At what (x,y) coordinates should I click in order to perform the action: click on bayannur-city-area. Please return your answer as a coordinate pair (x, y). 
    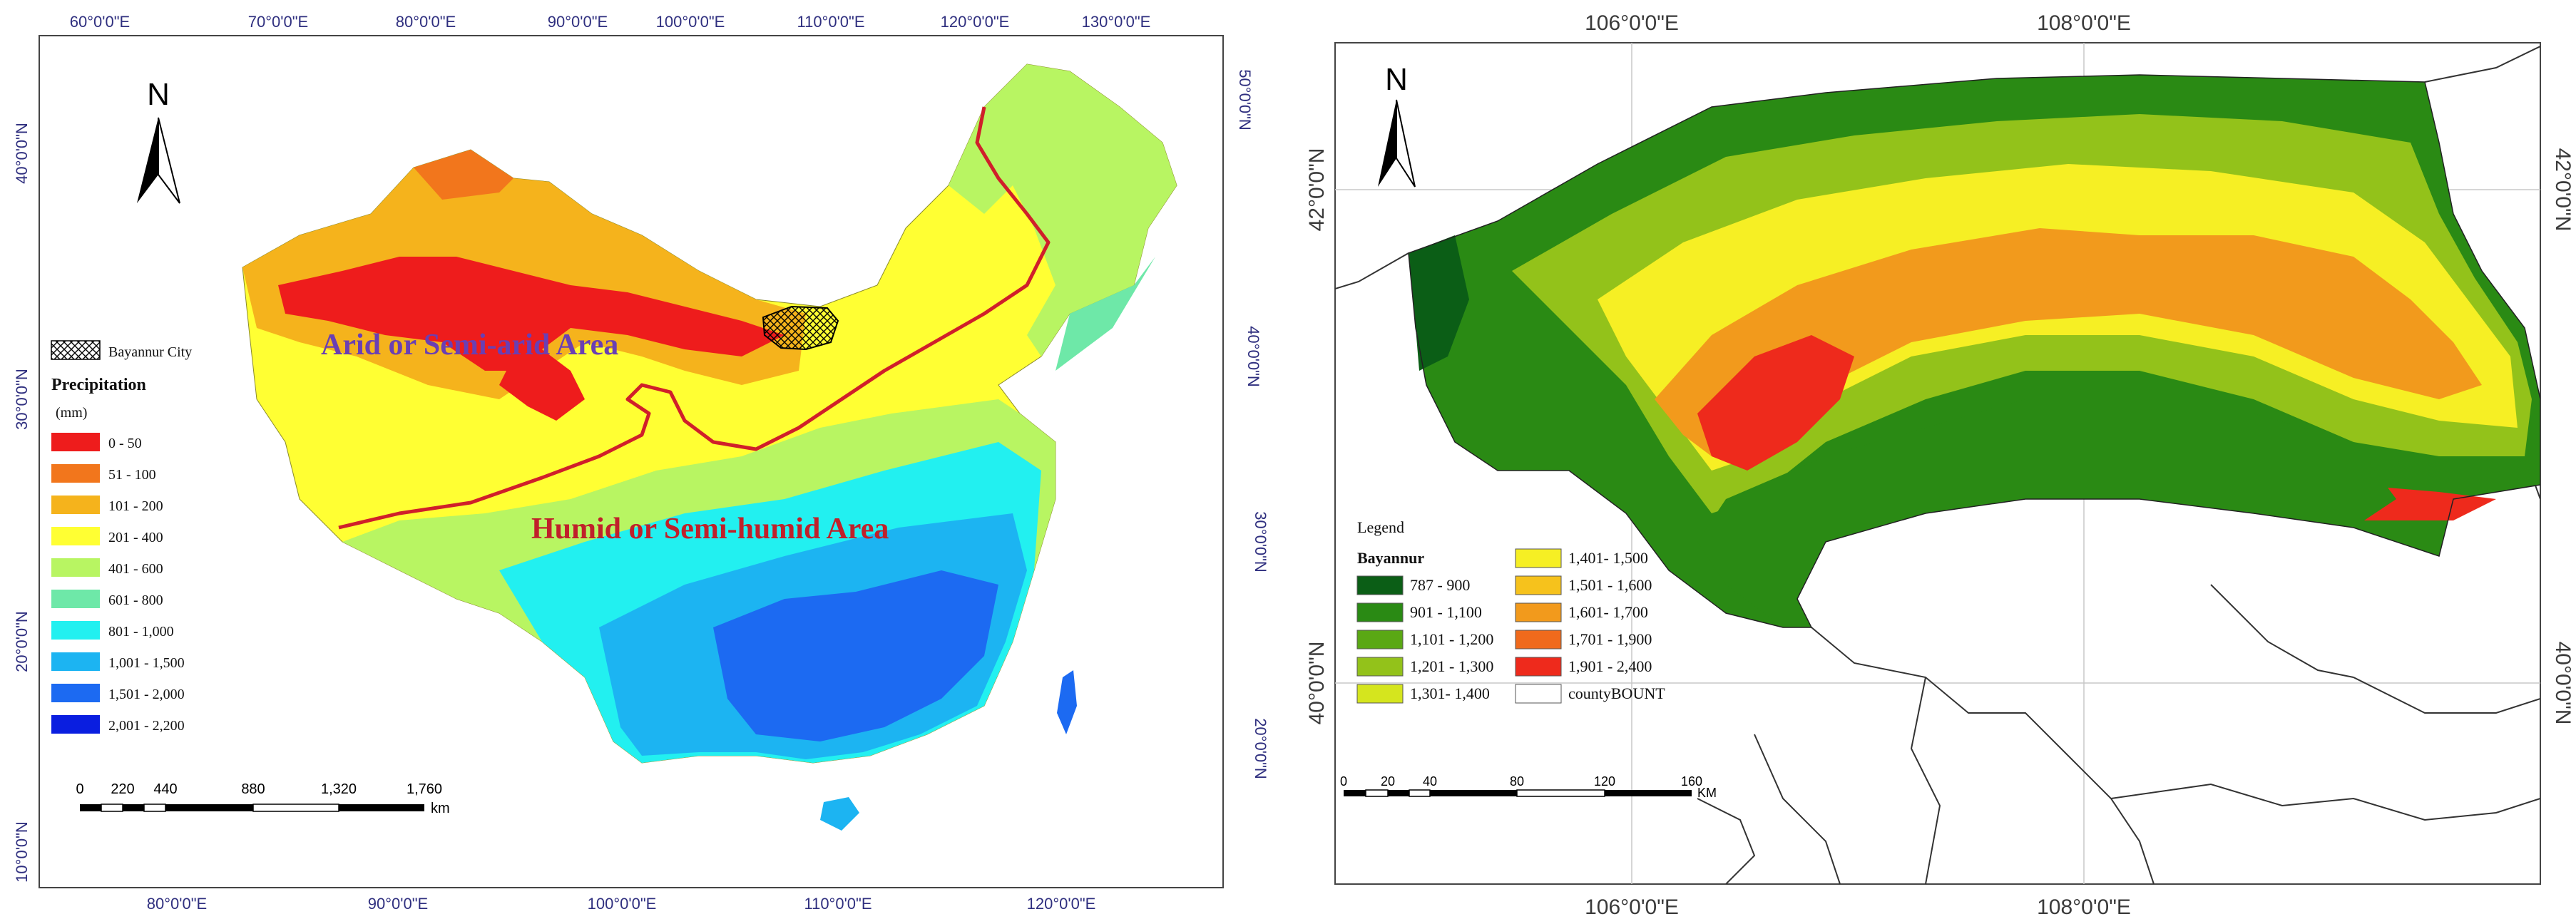
    Looking at the image, I should click on (800, 328).